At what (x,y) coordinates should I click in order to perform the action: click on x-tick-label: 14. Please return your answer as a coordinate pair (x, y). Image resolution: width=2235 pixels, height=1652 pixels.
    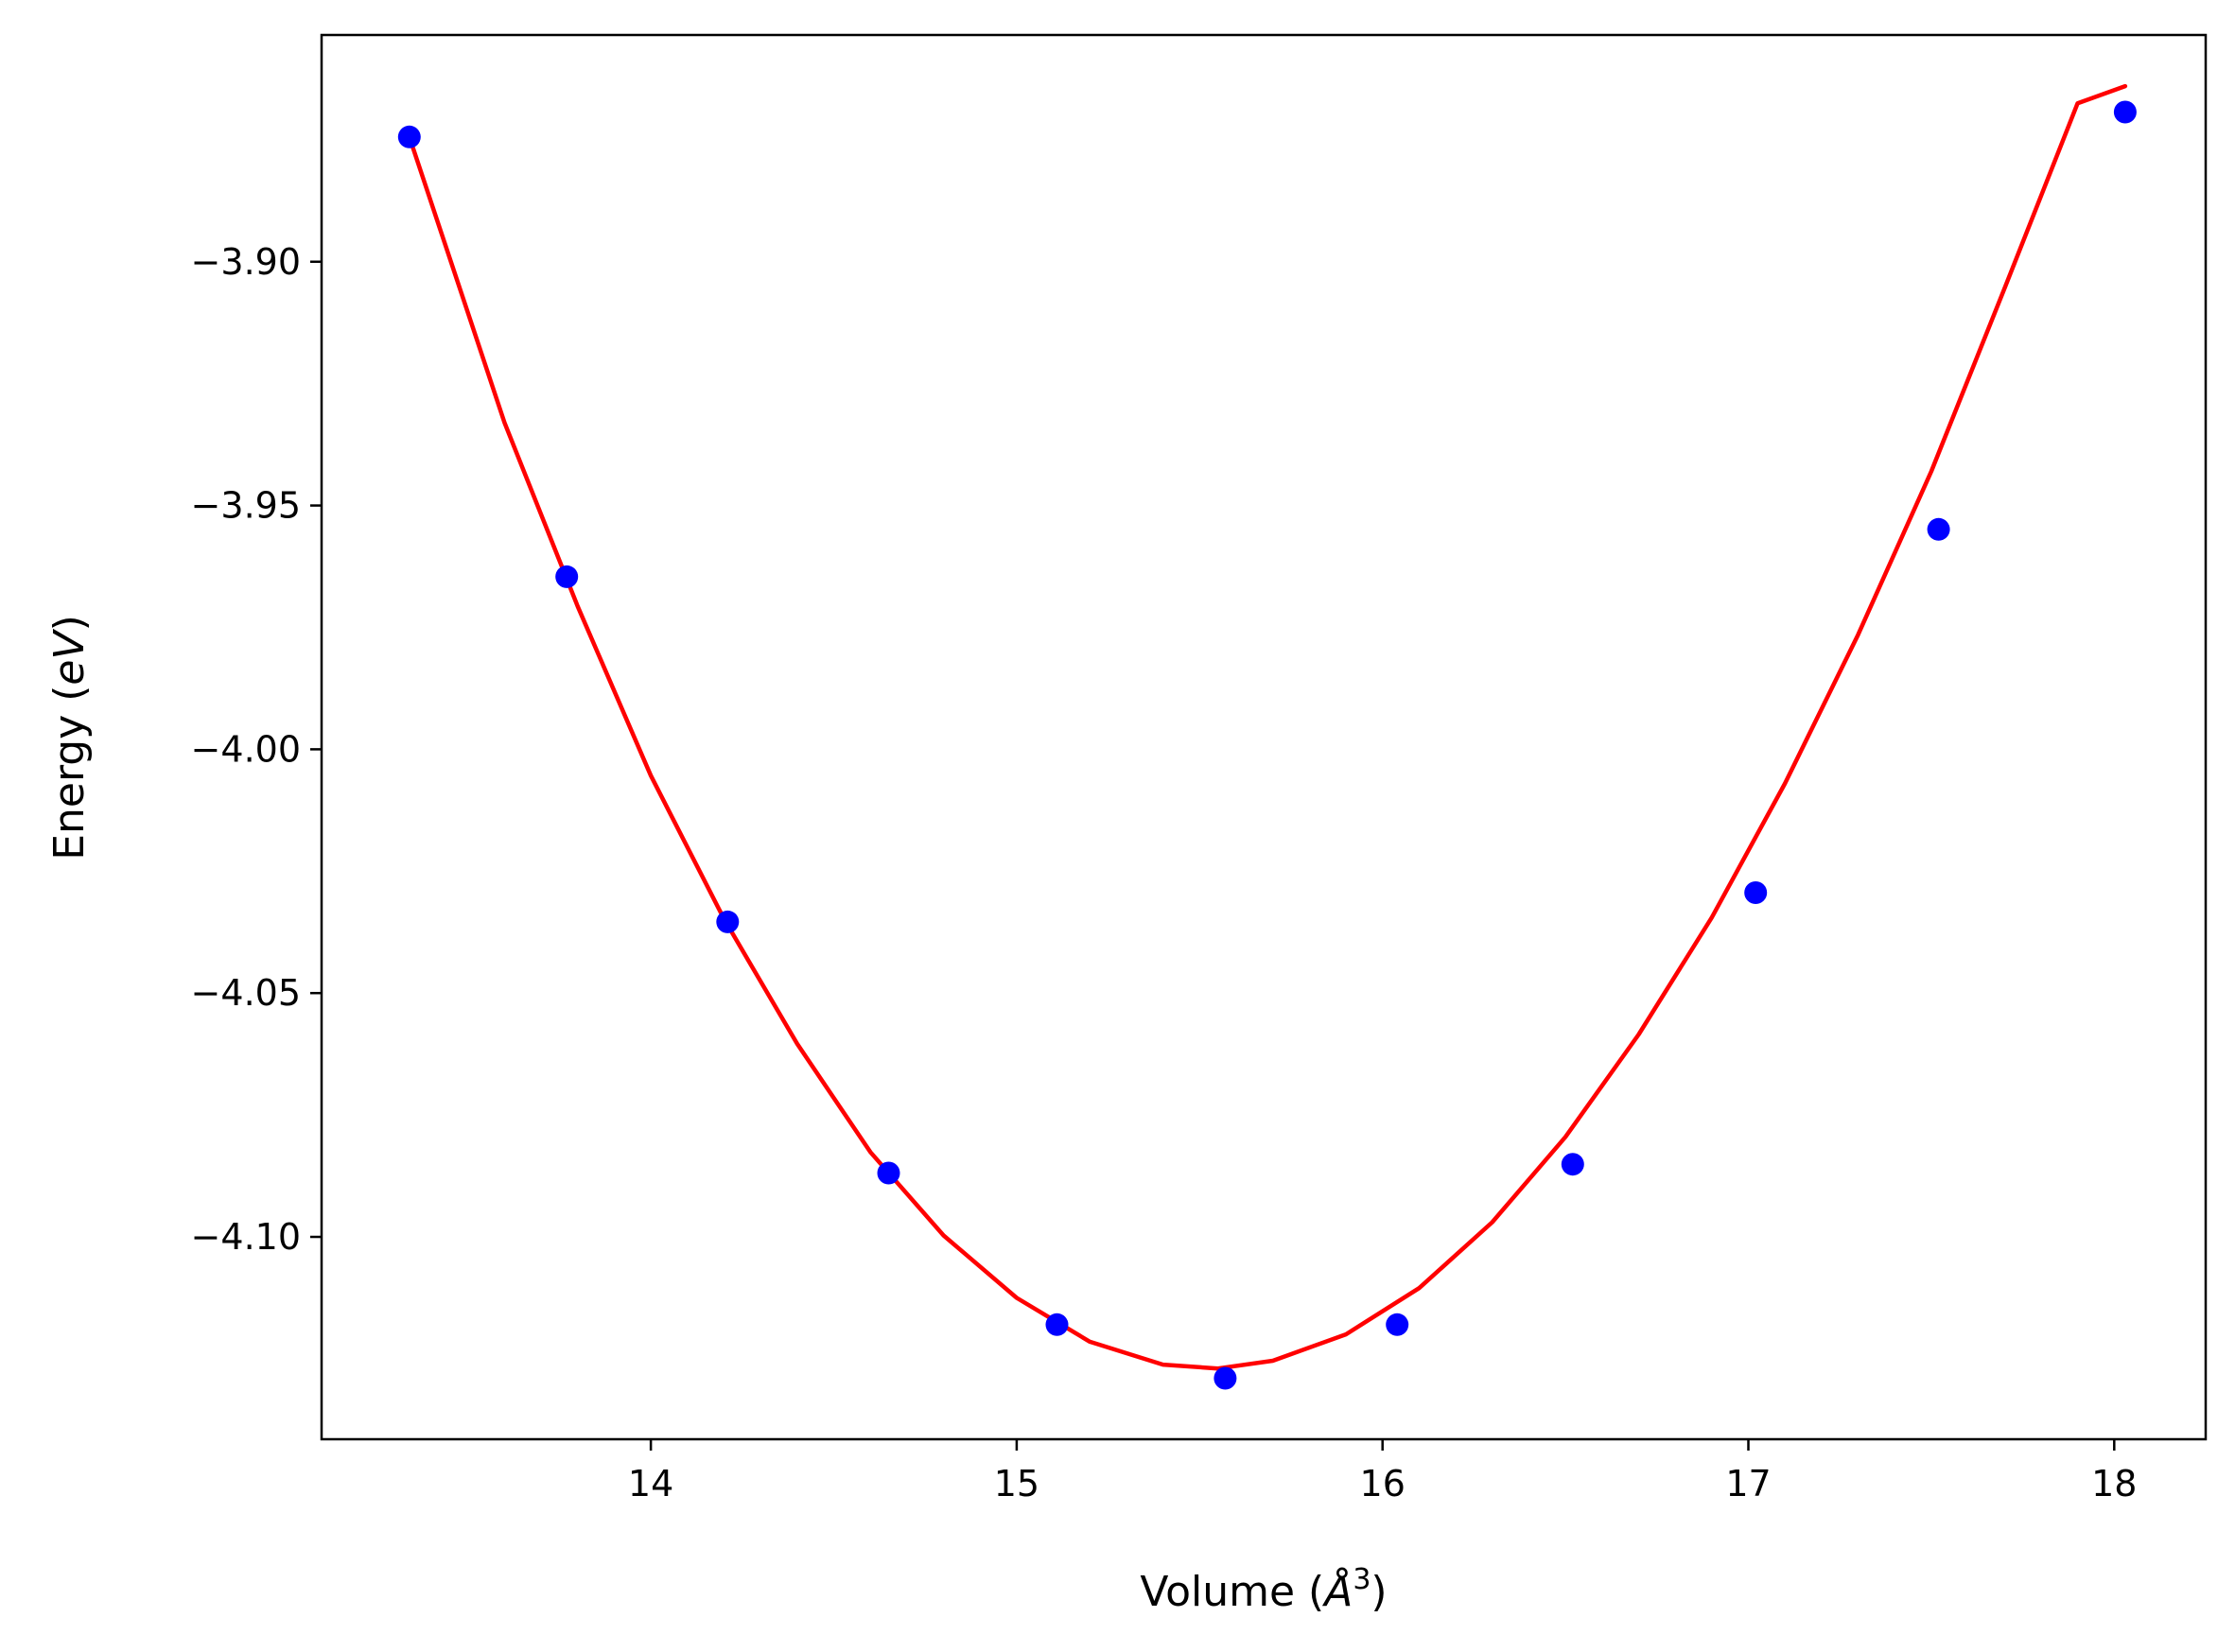
    Looking at the image, I should click on (650, 1484).